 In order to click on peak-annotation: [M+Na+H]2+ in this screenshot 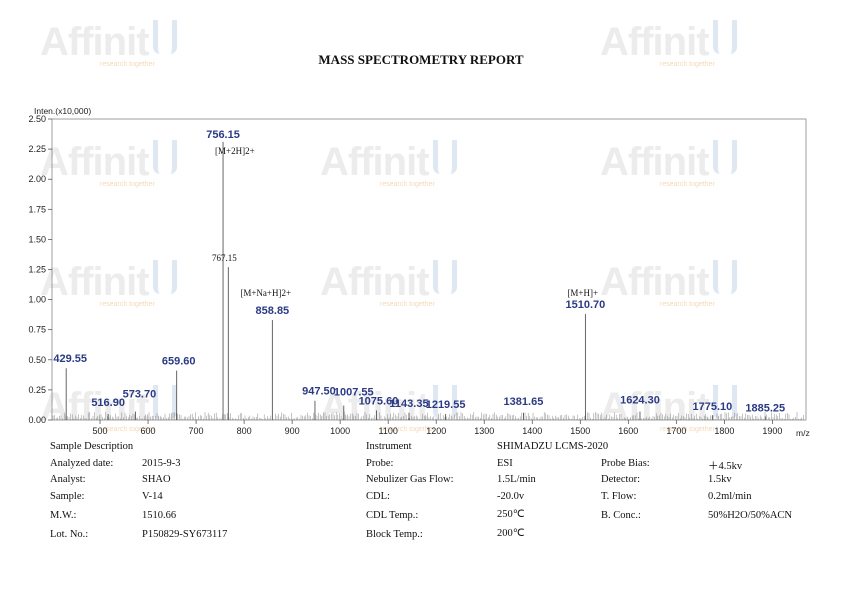, I will do `click(265, 293)`.